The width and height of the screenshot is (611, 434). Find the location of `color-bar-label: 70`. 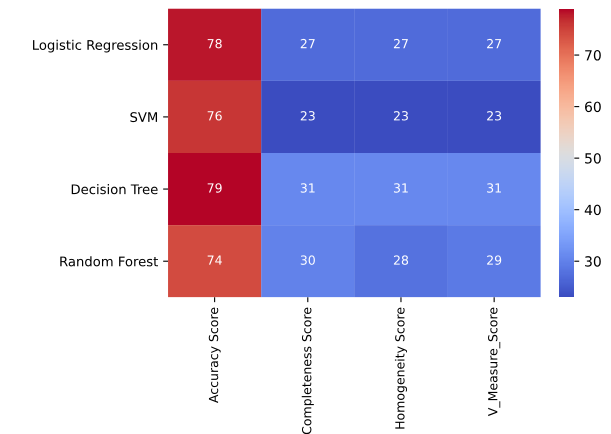

color-bar-label: 70 is located at coordinates (593, 55).